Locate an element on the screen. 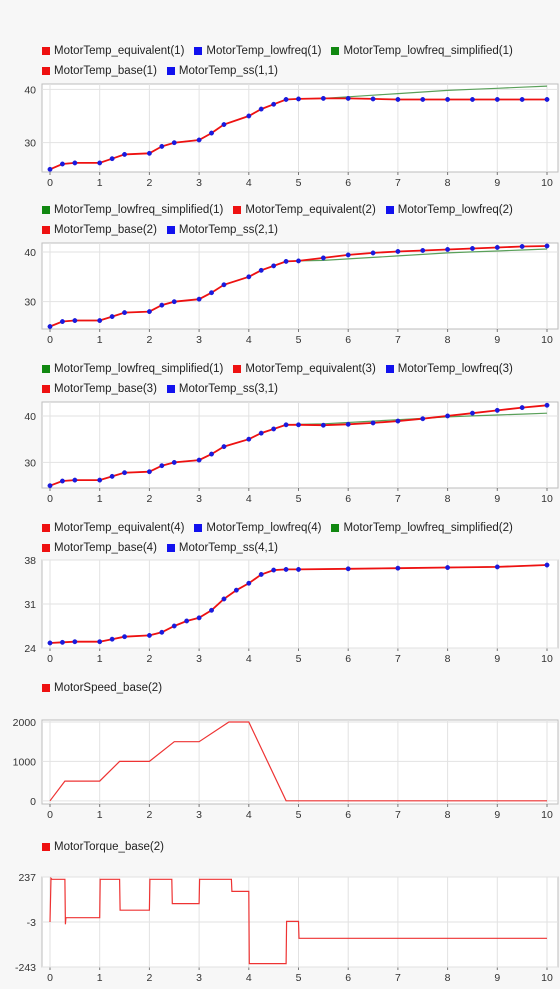 This screenshot has height=989, width=560. legend-item: MotorTemp_ss(4,1) is located at coordinates (222, 548).